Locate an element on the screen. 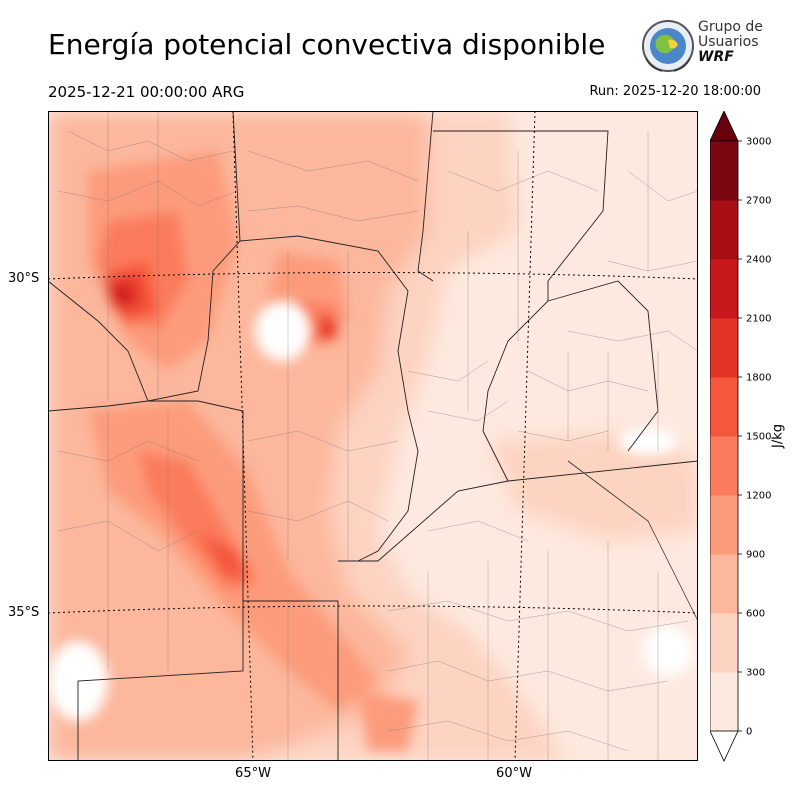 This screenshot has height=800, width=800. lat-label-30s: 30°S is located at coordinates (24, 278).